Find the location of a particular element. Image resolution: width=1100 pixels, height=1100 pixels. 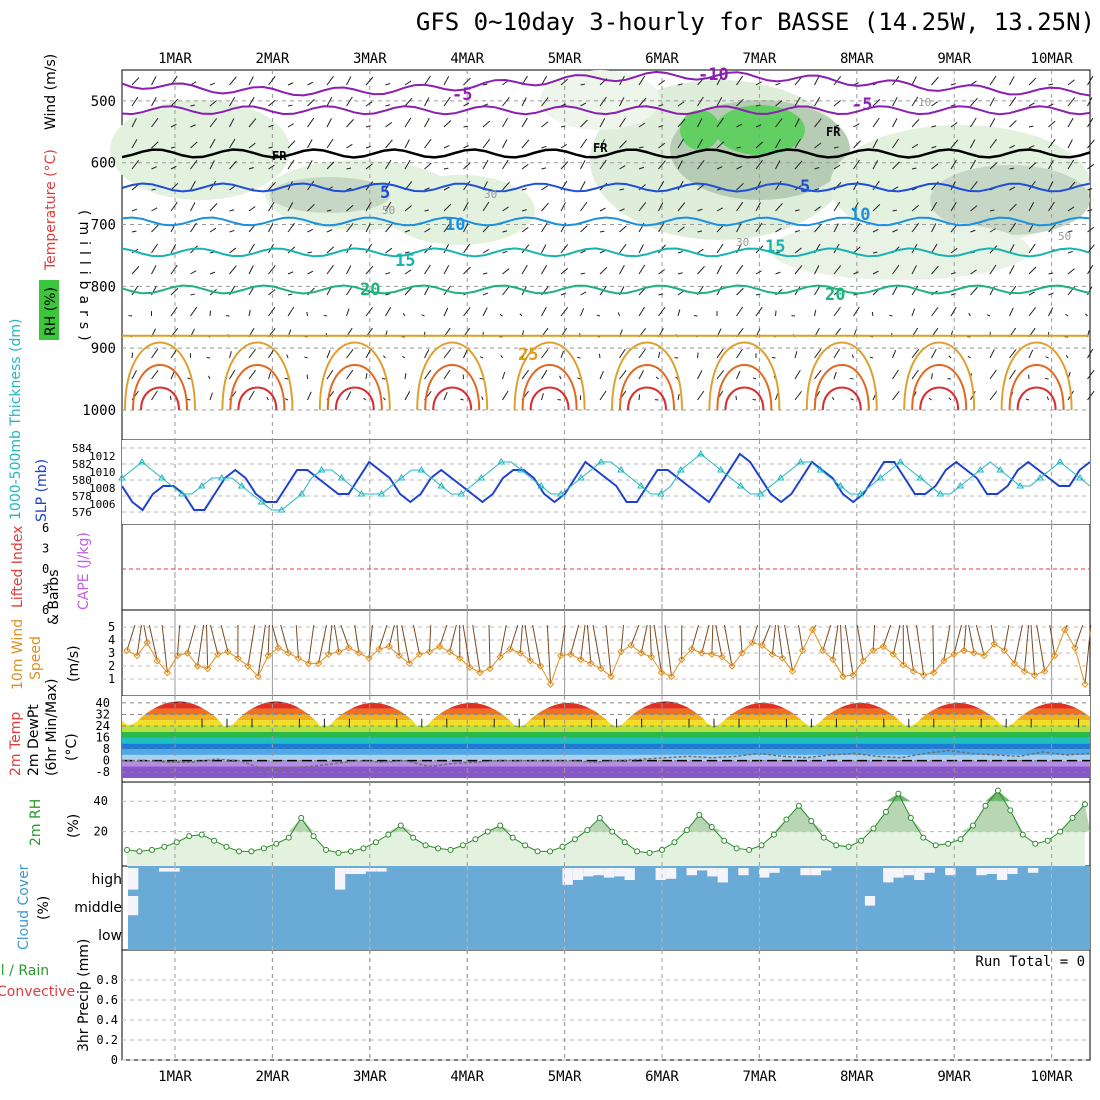

temp-tick-label: 32 is located at coordinates (103, 714).